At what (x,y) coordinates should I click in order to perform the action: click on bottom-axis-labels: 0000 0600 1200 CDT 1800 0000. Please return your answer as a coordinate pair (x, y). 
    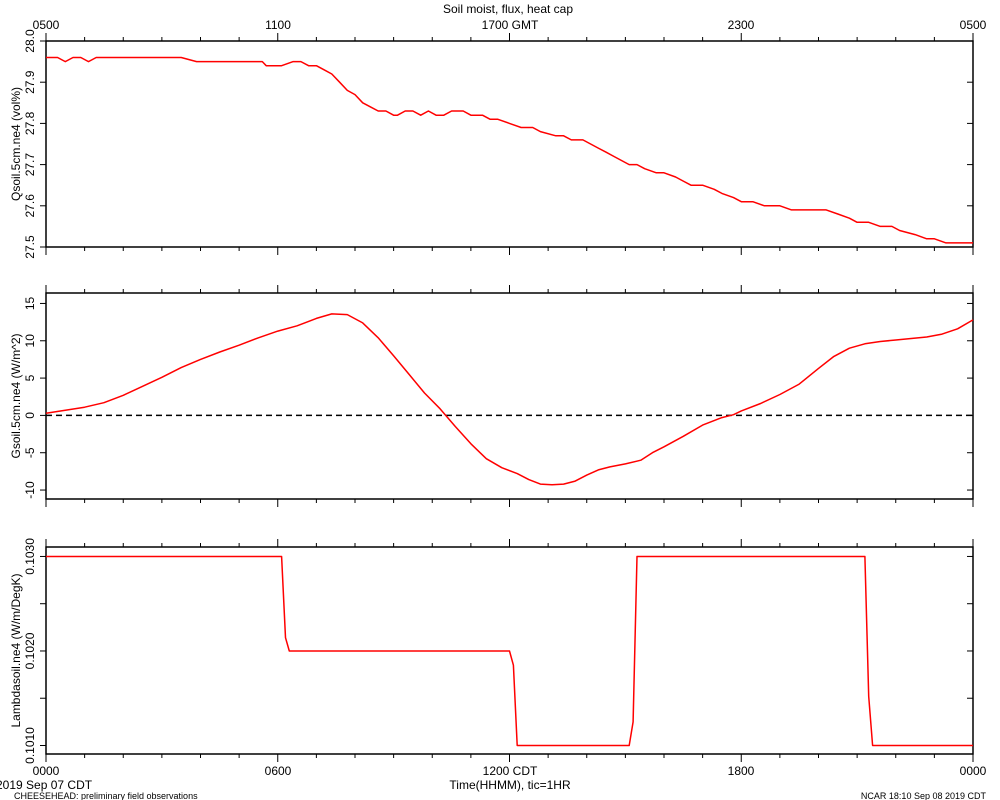
    Looking at the image, I should click on (510, 771).